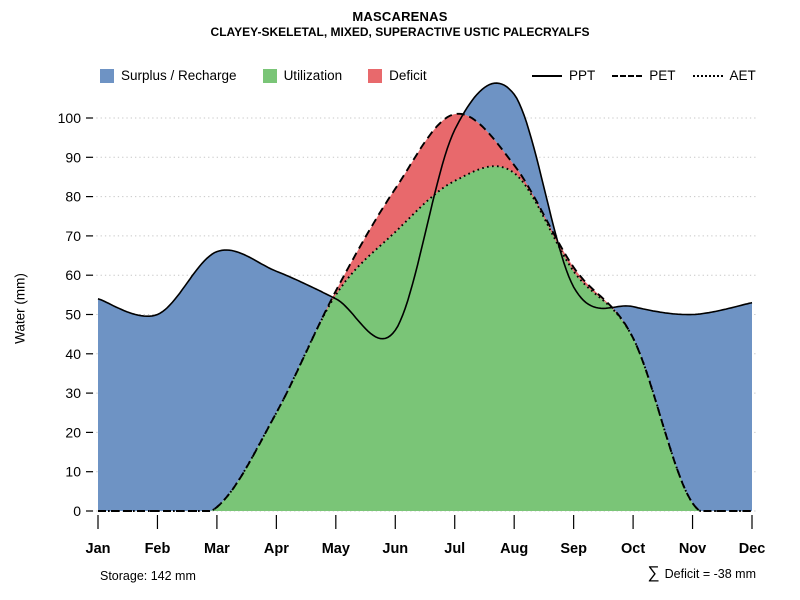 The width and height of the screenshot is (800, 600). I want to click on legend-label-surplus: Surplus / Recharge, so click(179, 75).